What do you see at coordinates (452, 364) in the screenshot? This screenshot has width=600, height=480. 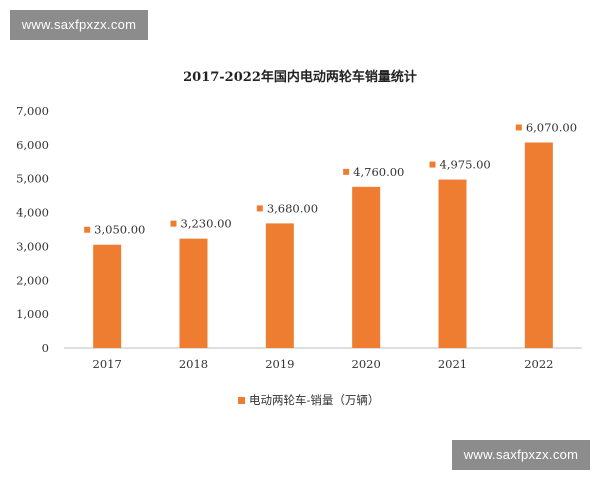 I see `x-tick-label: 2021` at bounding box center [452, 364].